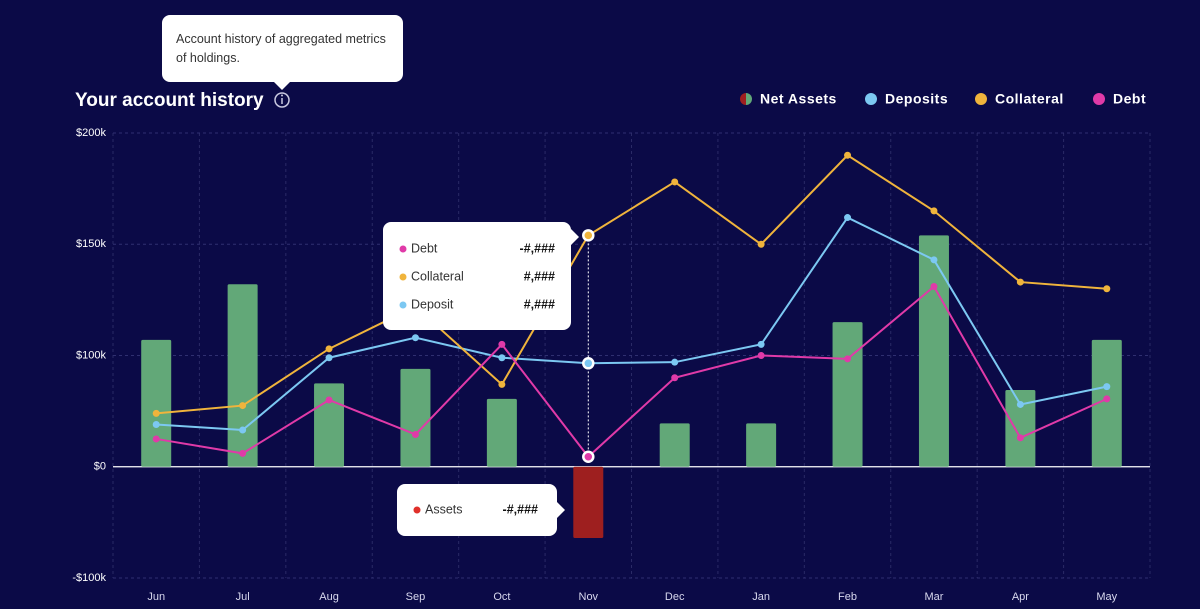 This screenshot has height=609, width=1200. What do you see at coordinates (243, 597) in the screenshot?
I see `x-tick-label: Jul` at bounding box center [243, 597].